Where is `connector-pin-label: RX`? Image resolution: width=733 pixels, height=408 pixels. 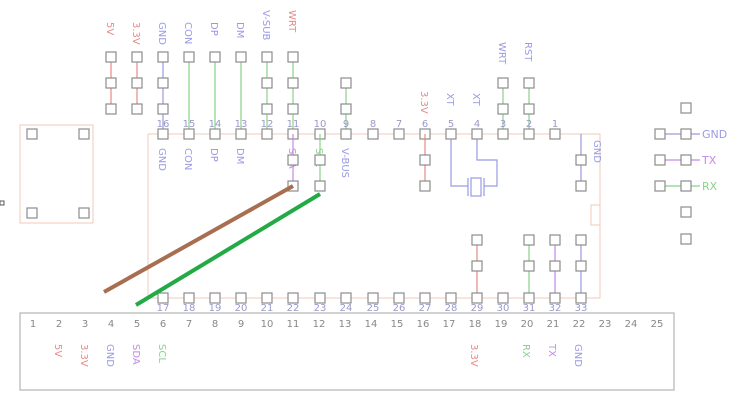
connector-pin-label: RX is located at coordinates (525, 351).